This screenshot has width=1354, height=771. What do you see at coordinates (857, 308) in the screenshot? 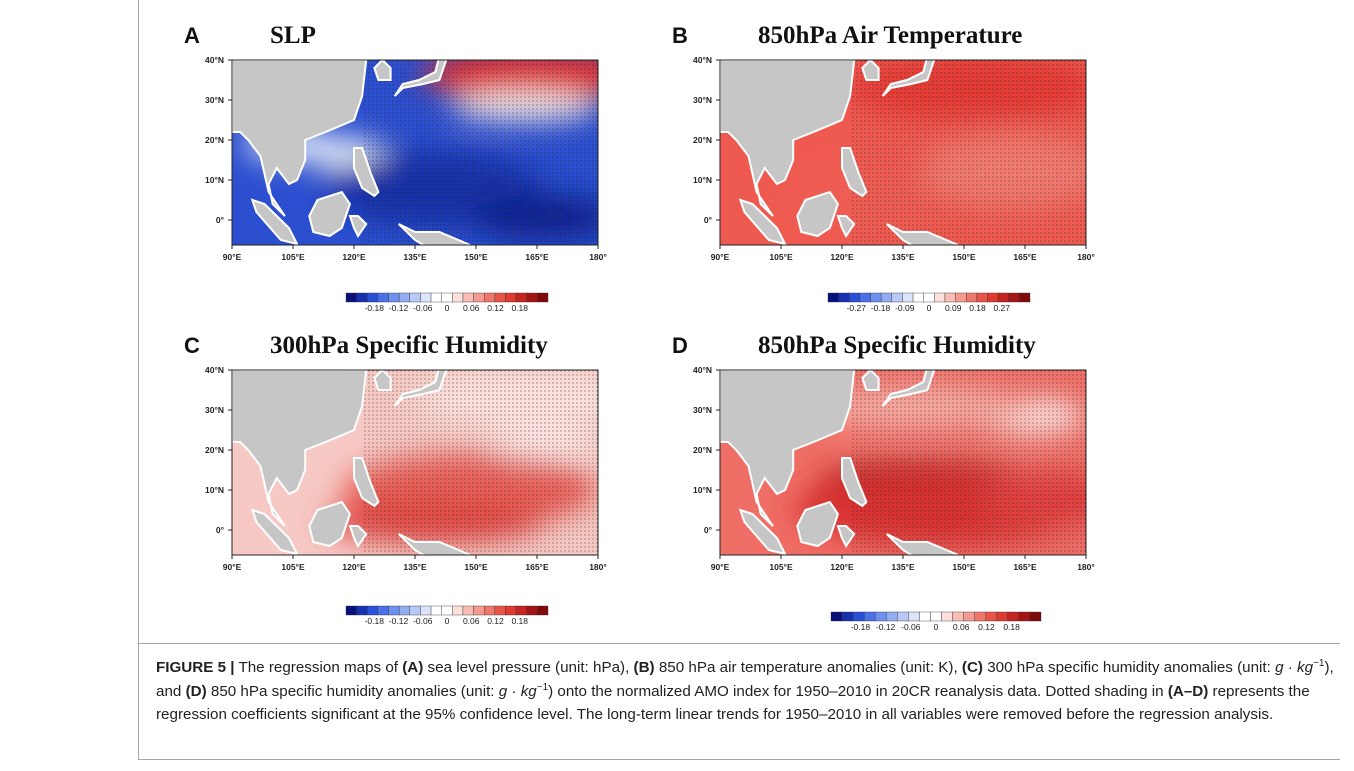
I see `colorbar-label: -0.27` at bounding box center [857, 308].